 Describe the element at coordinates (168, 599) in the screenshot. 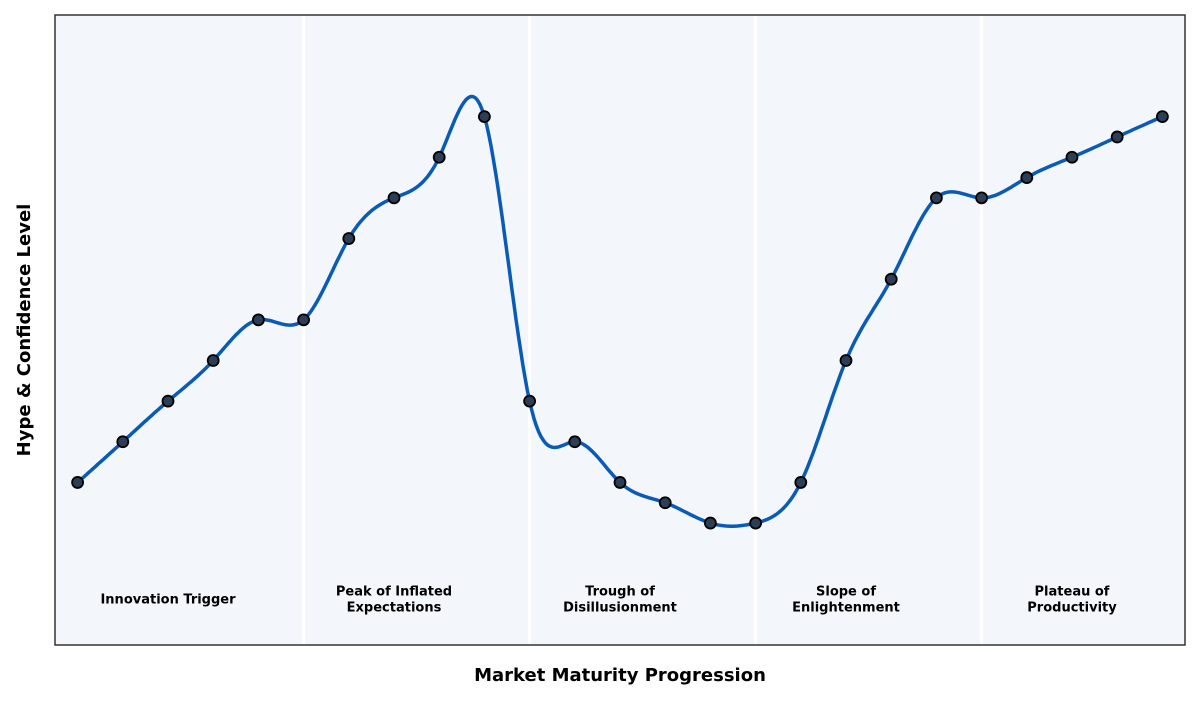

I see `phase-label: Innovation Trigger` at that location.